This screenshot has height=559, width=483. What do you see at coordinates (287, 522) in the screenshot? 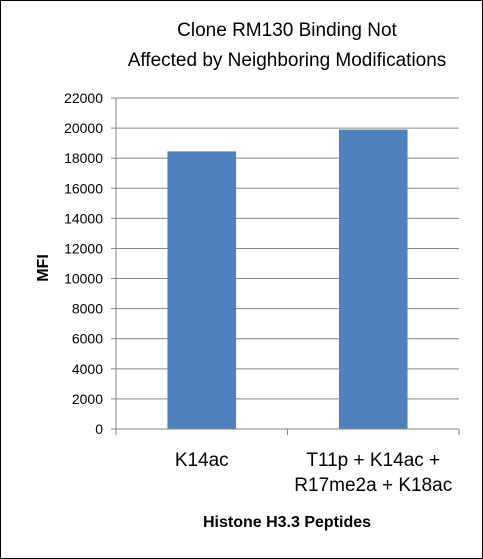
I see `x-axis-title: Histone H3.3 Peptides` at bounding box center [287, 522].